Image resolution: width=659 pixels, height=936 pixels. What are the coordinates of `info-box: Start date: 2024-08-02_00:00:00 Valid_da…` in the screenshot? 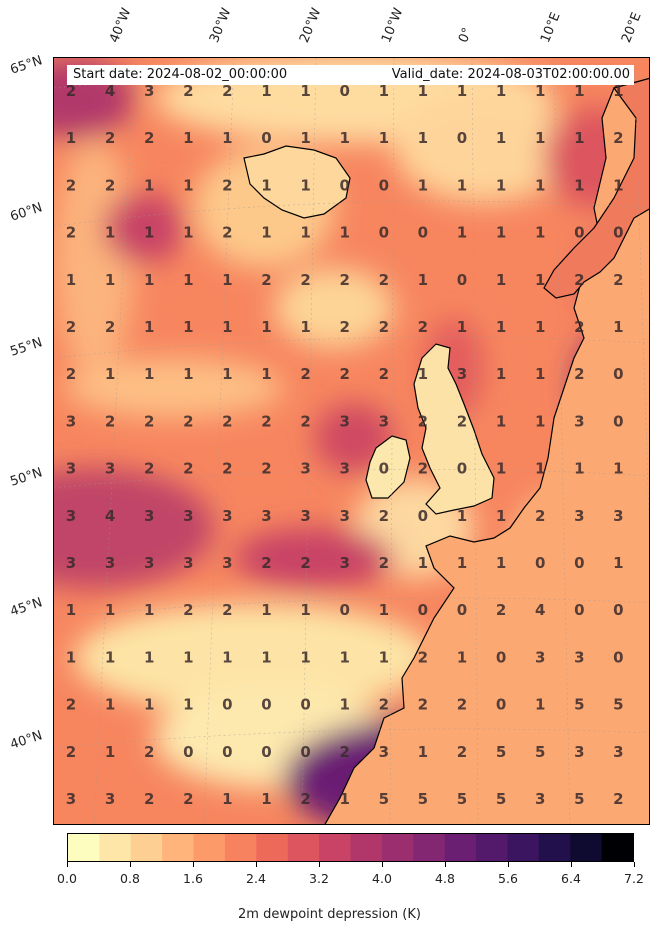 It's located at (350, 75).